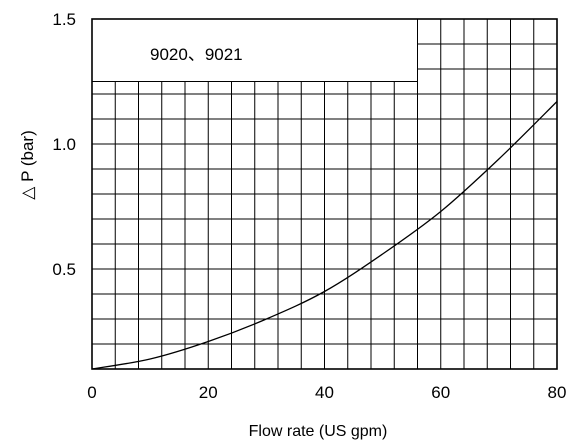 This screenshot has height=443, width=581. I want to click on y-tick-label: 0.5, so click(64, 269).